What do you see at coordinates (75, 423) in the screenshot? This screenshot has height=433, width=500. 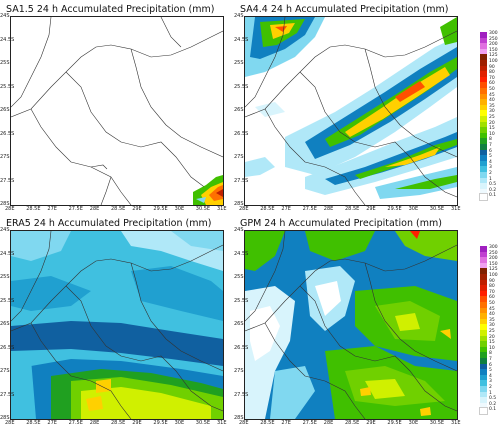 I see `lon-tick-label: 27.5E` at bounding box center [75, 423].